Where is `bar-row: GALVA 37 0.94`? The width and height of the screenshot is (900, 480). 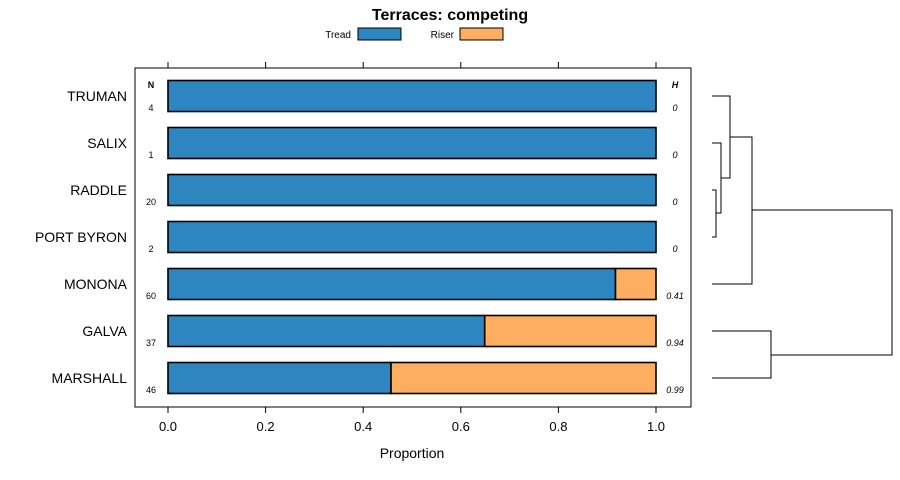
bar-row: GALVA 37 0.94 is located at coordinates (383, 331).